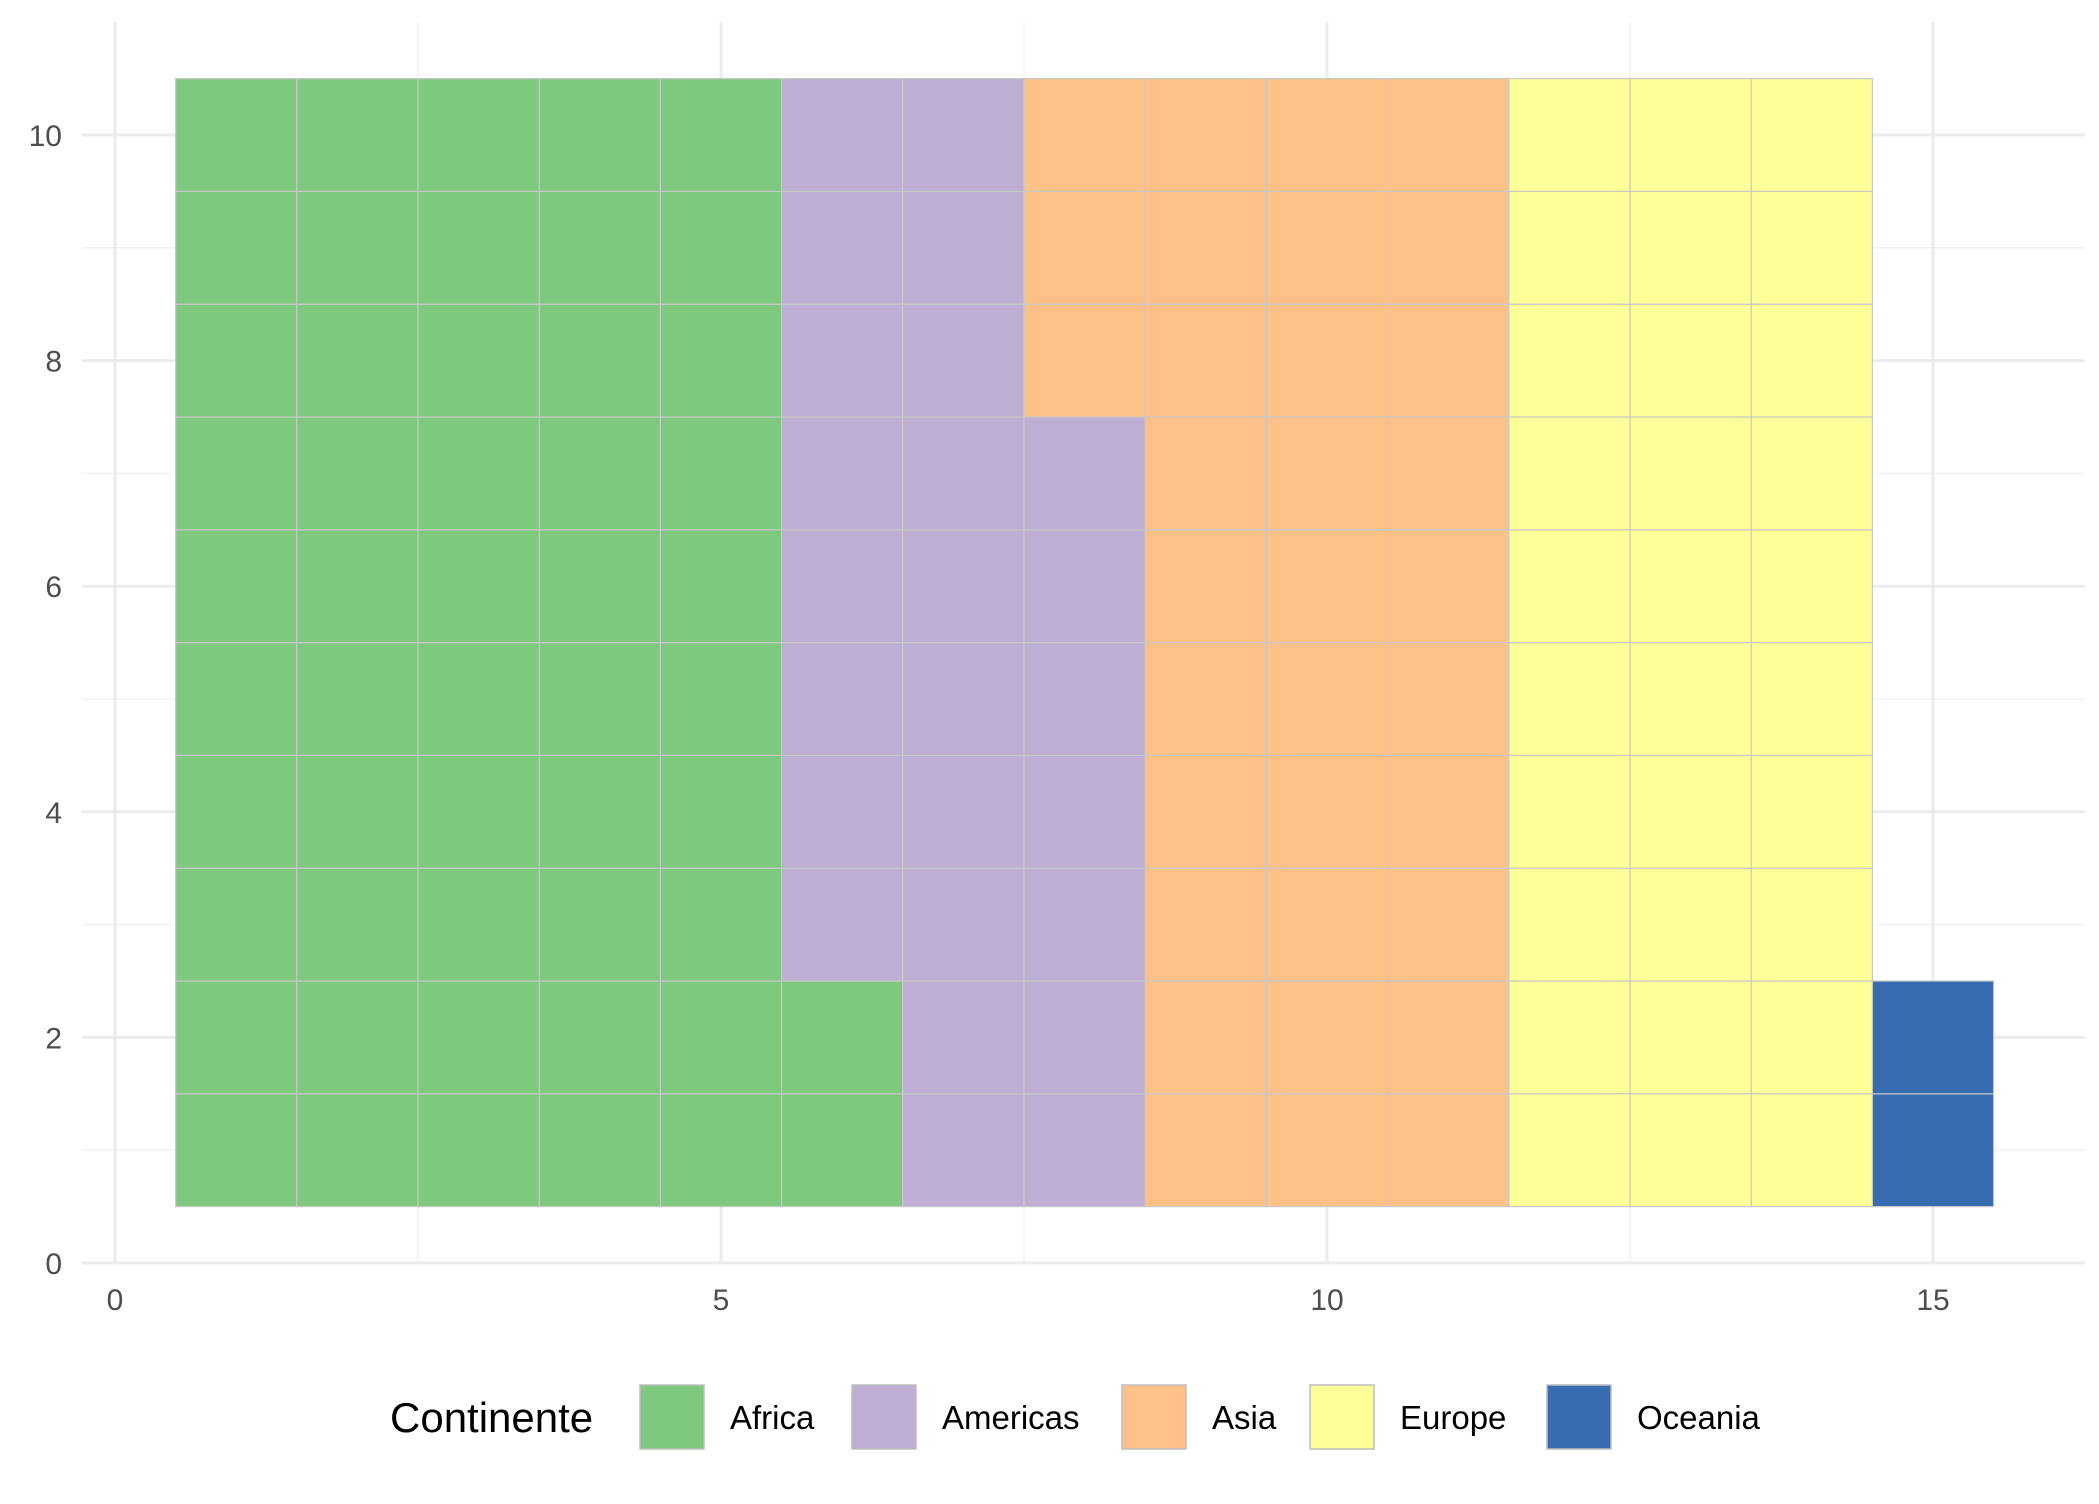 Image resolution: width=2099 pixels, height=1504 pixels. I want to click on legend-title: Continente, so click(491, 1417).